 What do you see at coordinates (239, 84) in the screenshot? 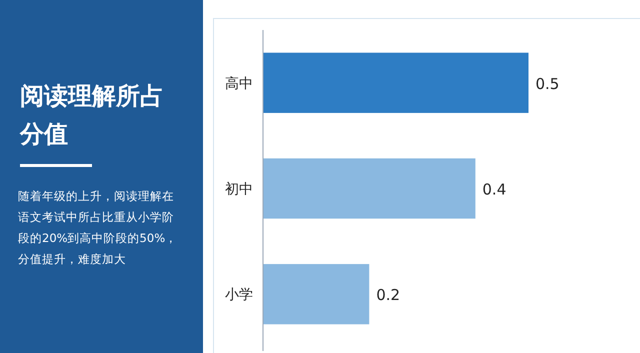
I see `y-tick-label: 高中` at bounding box center [239, 84].